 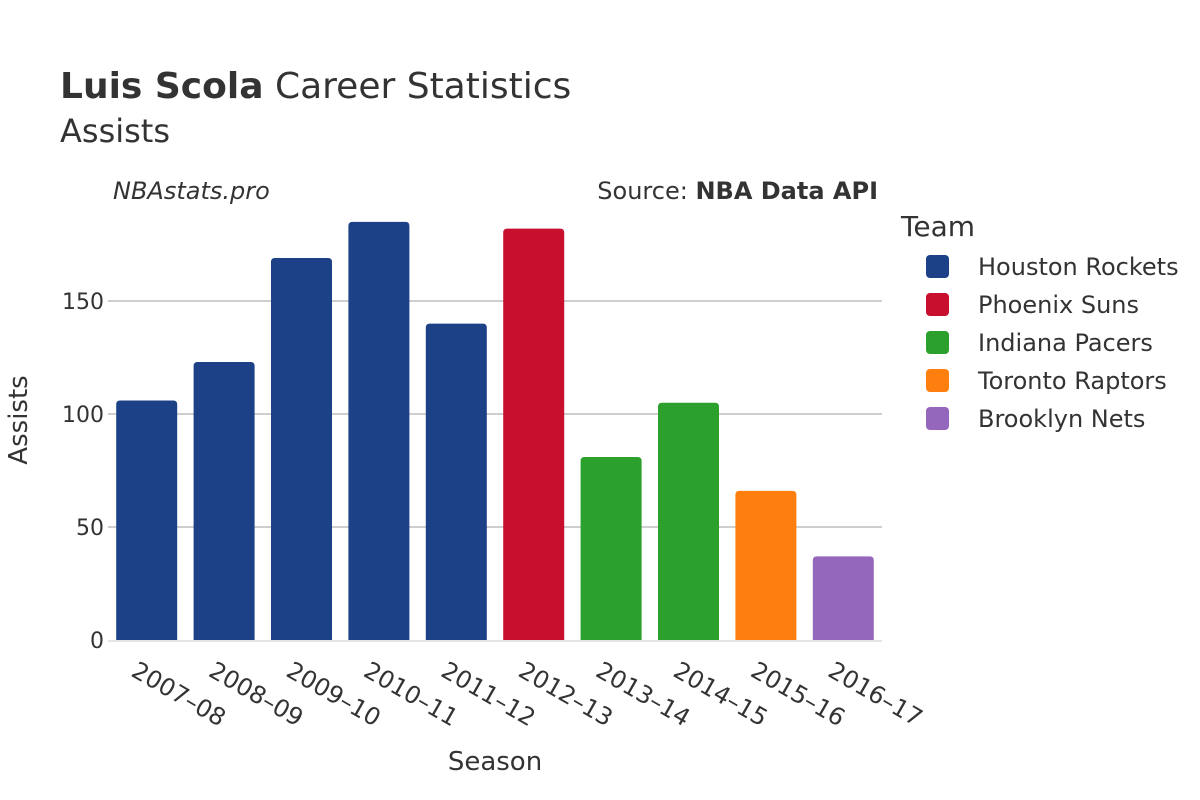 What do you see at coordinates (1058, 305) in the screenshot?
I see `legend-item-label: Phoenix Suns` at bounding box center [1058, 305].